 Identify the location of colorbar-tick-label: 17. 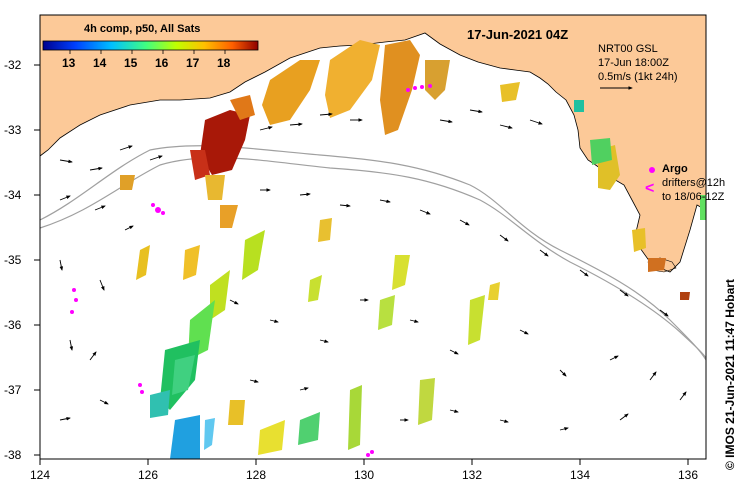
(193, 63).